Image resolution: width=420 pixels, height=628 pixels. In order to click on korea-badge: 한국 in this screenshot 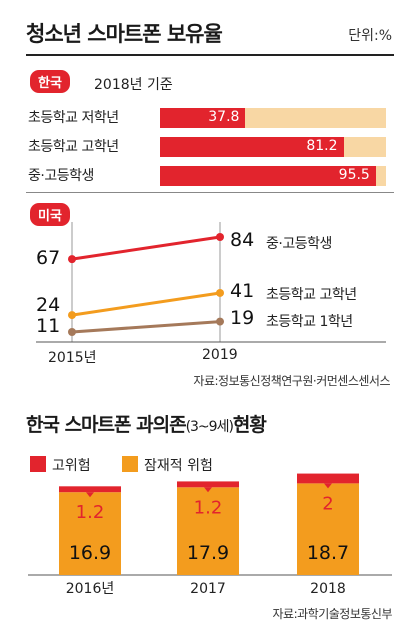, I will do `click(50, 81)`.